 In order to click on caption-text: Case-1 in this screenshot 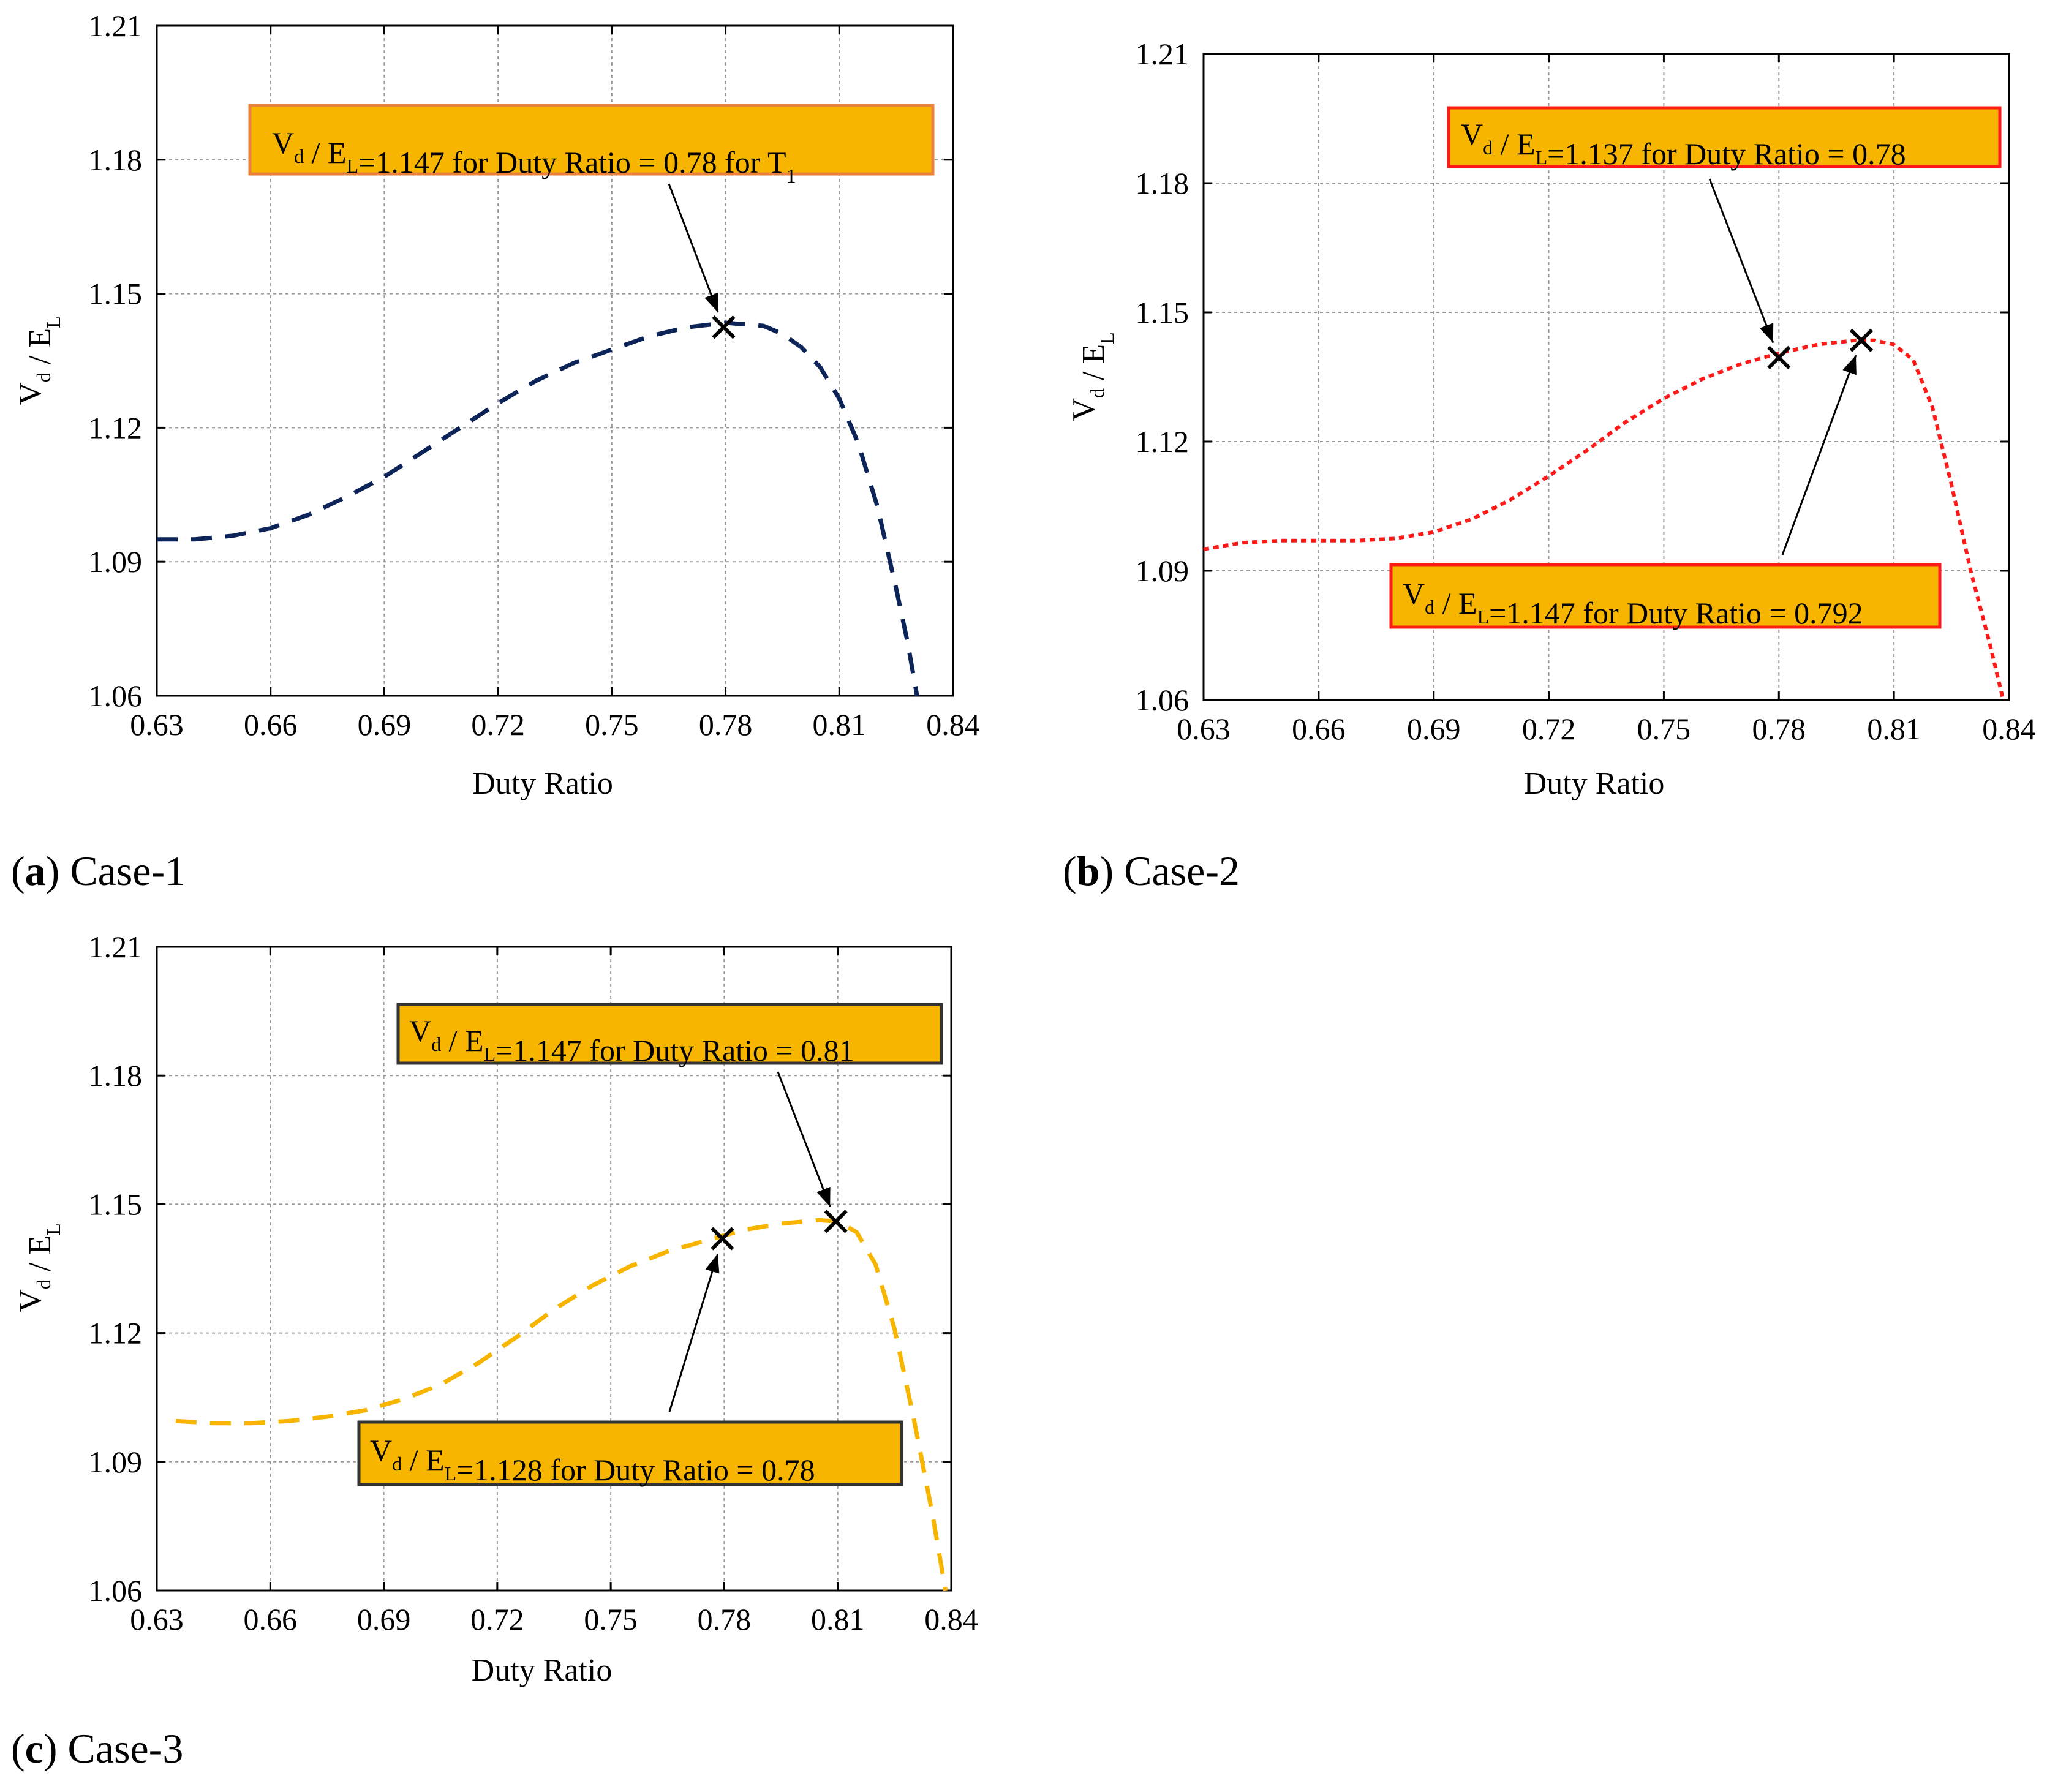, I will do `click(128, 871)`.